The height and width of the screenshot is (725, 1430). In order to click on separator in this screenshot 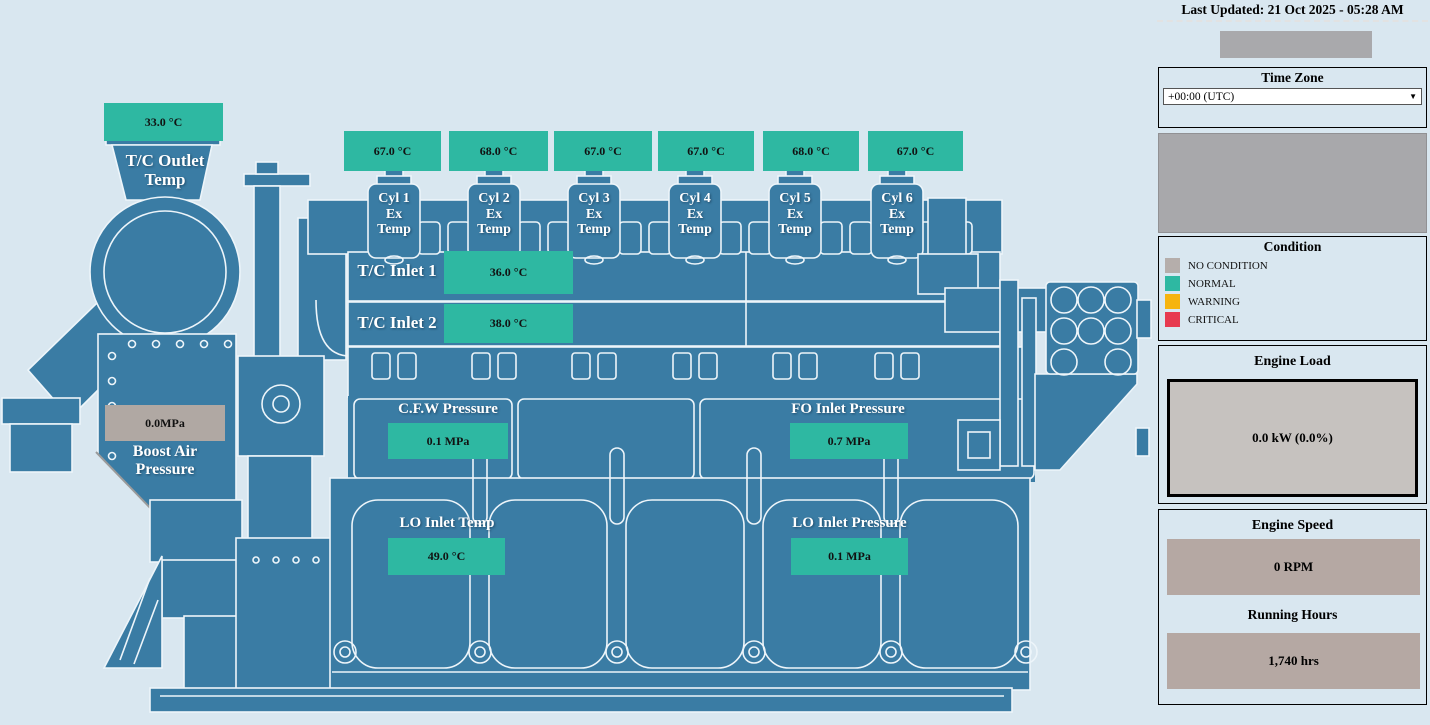, I will do `click(1292, 21)`.